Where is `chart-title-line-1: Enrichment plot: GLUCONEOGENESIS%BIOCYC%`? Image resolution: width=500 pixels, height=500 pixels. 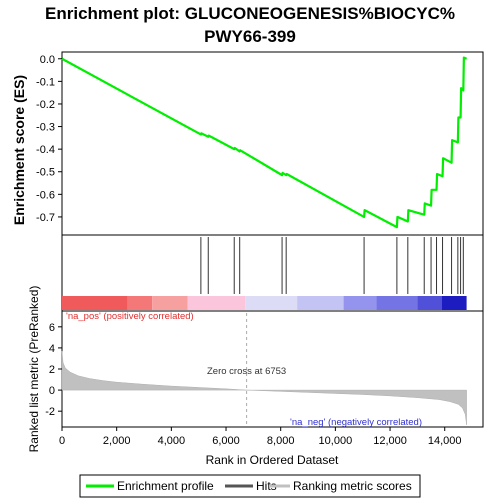 chart-title-line-1: Enrichment plot: GLUCONEOGENESIS%BIOCYC% is located at coordinates (250, 13).